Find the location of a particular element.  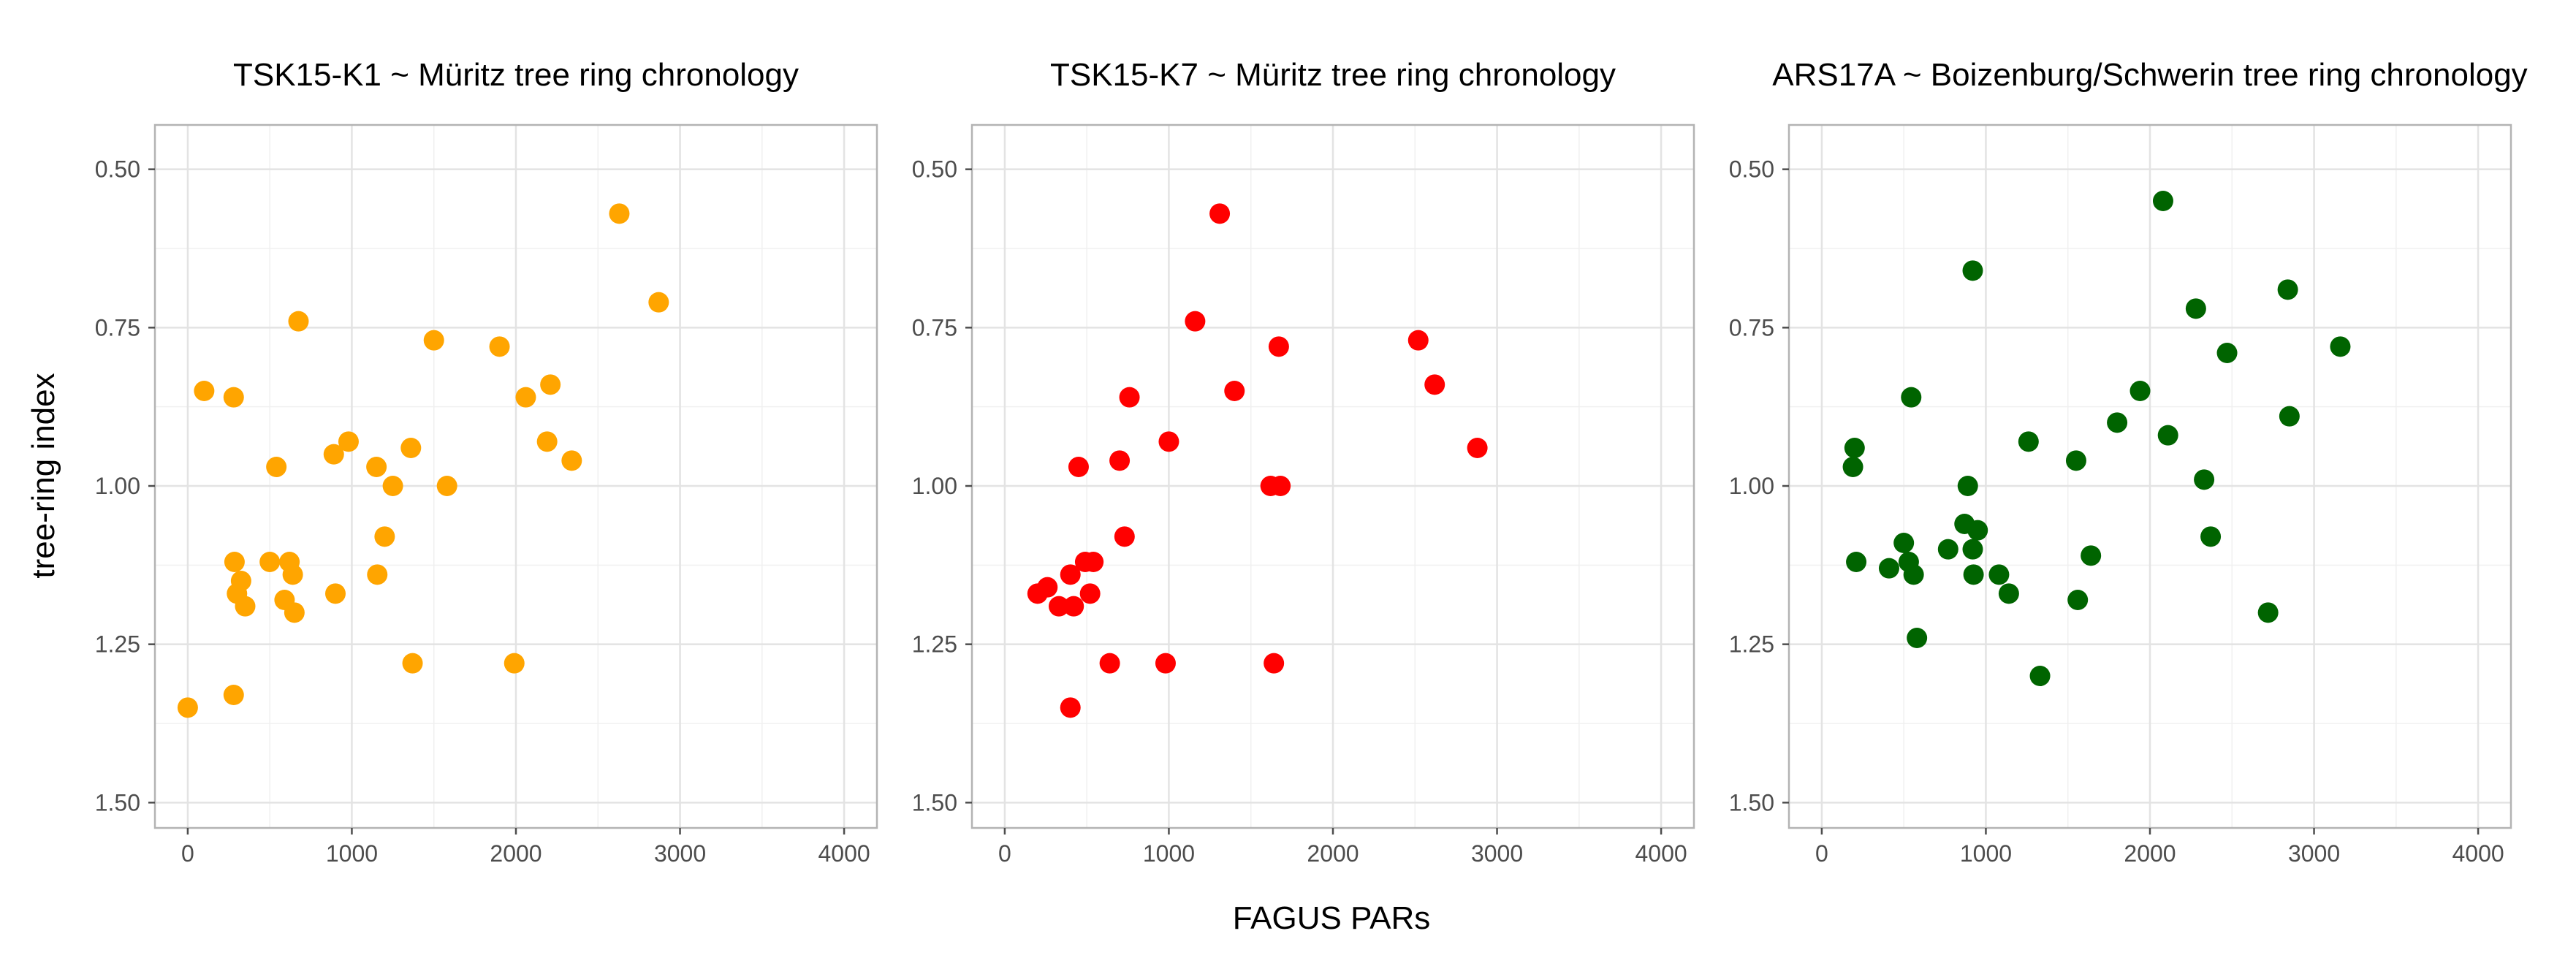

panel-title: TSK15-K7 ~ Müritz tree ring chronology is located at coordinates (1333, 75).